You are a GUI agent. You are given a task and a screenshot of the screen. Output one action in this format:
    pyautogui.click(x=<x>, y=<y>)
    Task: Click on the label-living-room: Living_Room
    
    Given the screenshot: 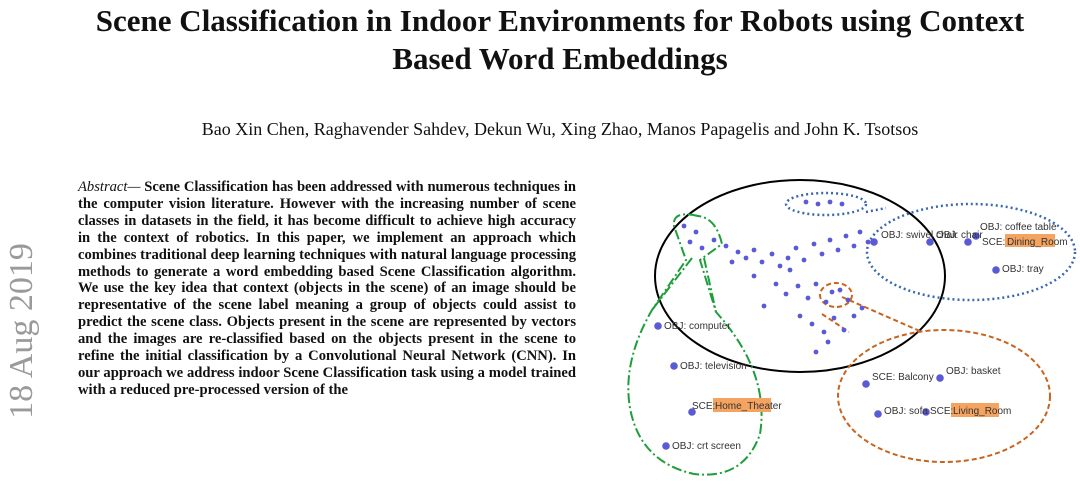 What is the action you would take?
    pyautogui.click(x=982, y=411)
    